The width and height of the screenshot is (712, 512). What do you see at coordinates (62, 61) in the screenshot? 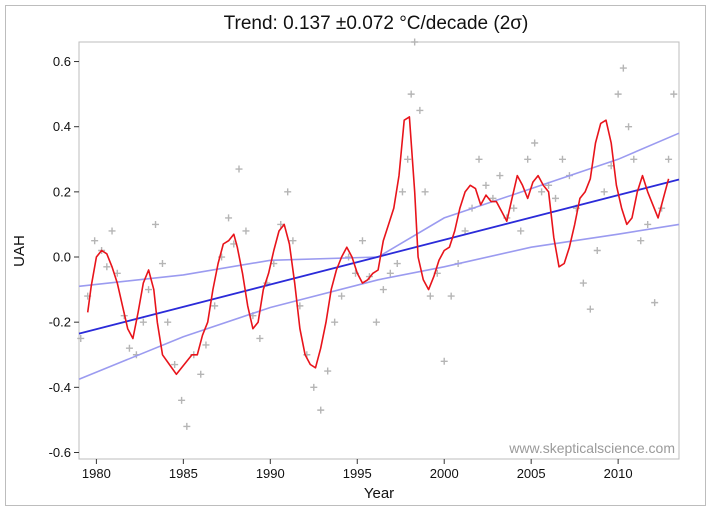
I see `y-tick-label: 0.6` at bounding box center [62, 61].